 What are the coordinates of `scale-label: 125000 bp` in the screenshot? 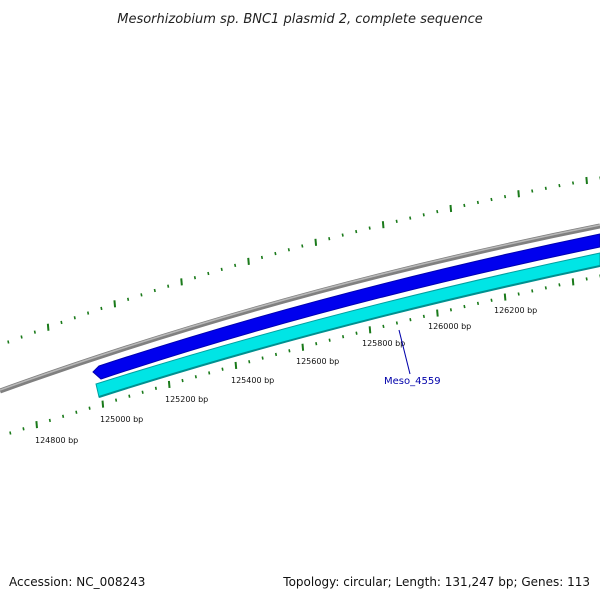 It's located at (121, 419).